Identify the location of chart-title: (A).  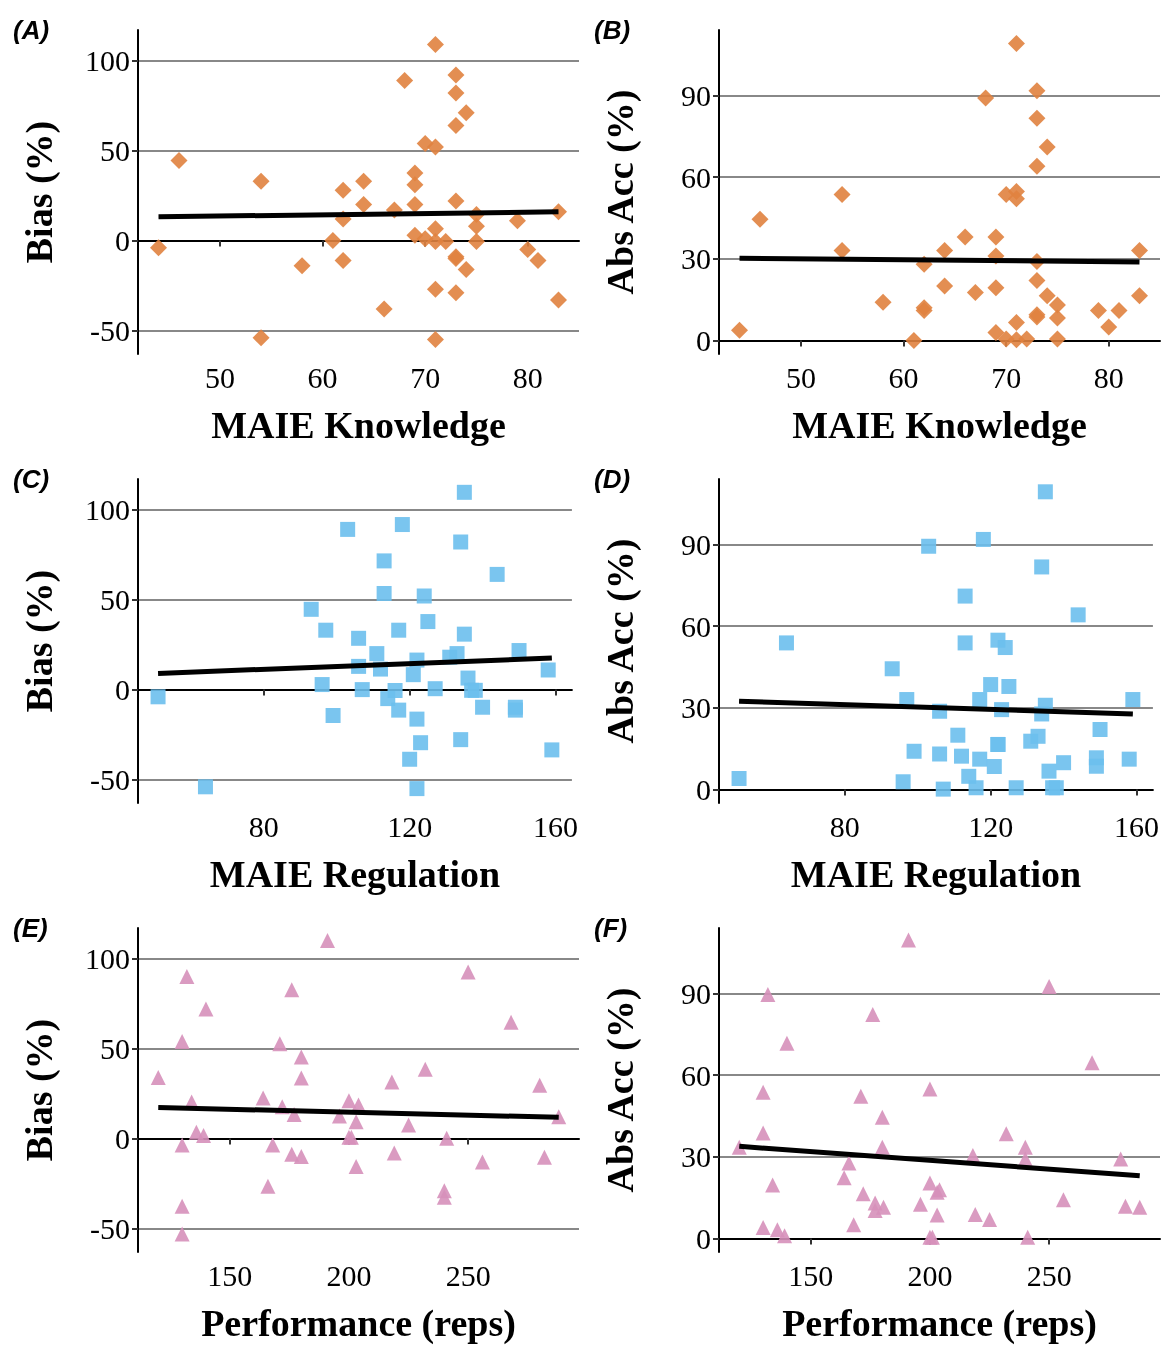
(31, 30).